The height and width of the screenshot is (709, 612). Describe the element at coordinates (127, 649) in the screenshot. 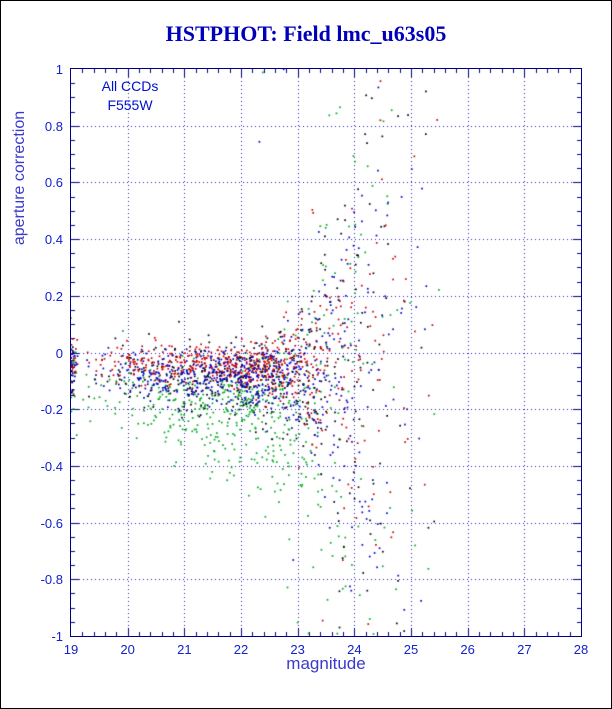

I see `x-tick-label: 20` at that location.